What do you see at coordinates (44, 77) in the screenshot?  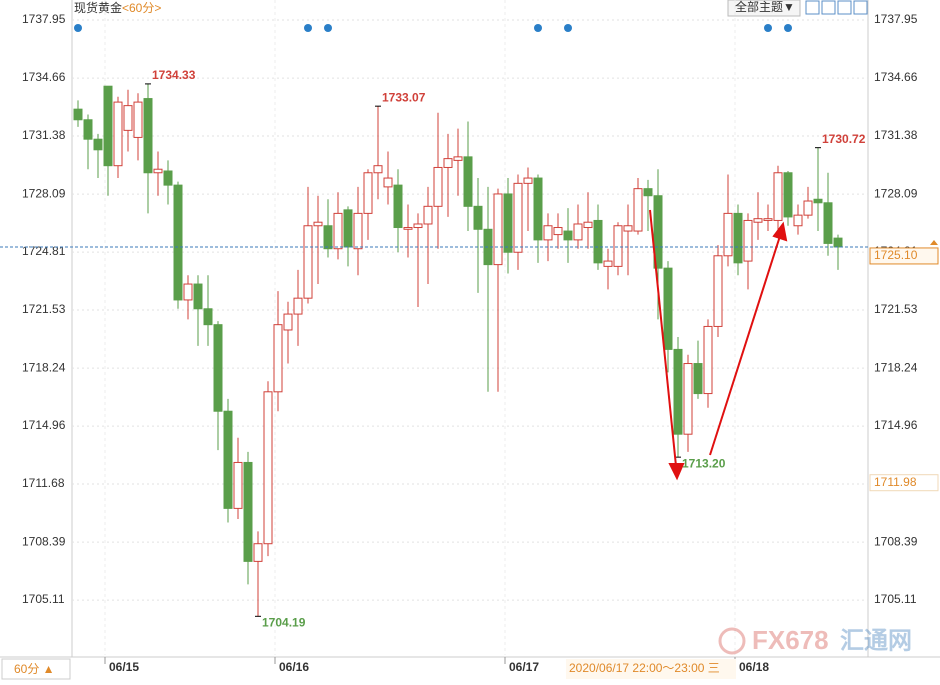 I see `y-tick-label: 1734.66` at bounding box center [44, 77].